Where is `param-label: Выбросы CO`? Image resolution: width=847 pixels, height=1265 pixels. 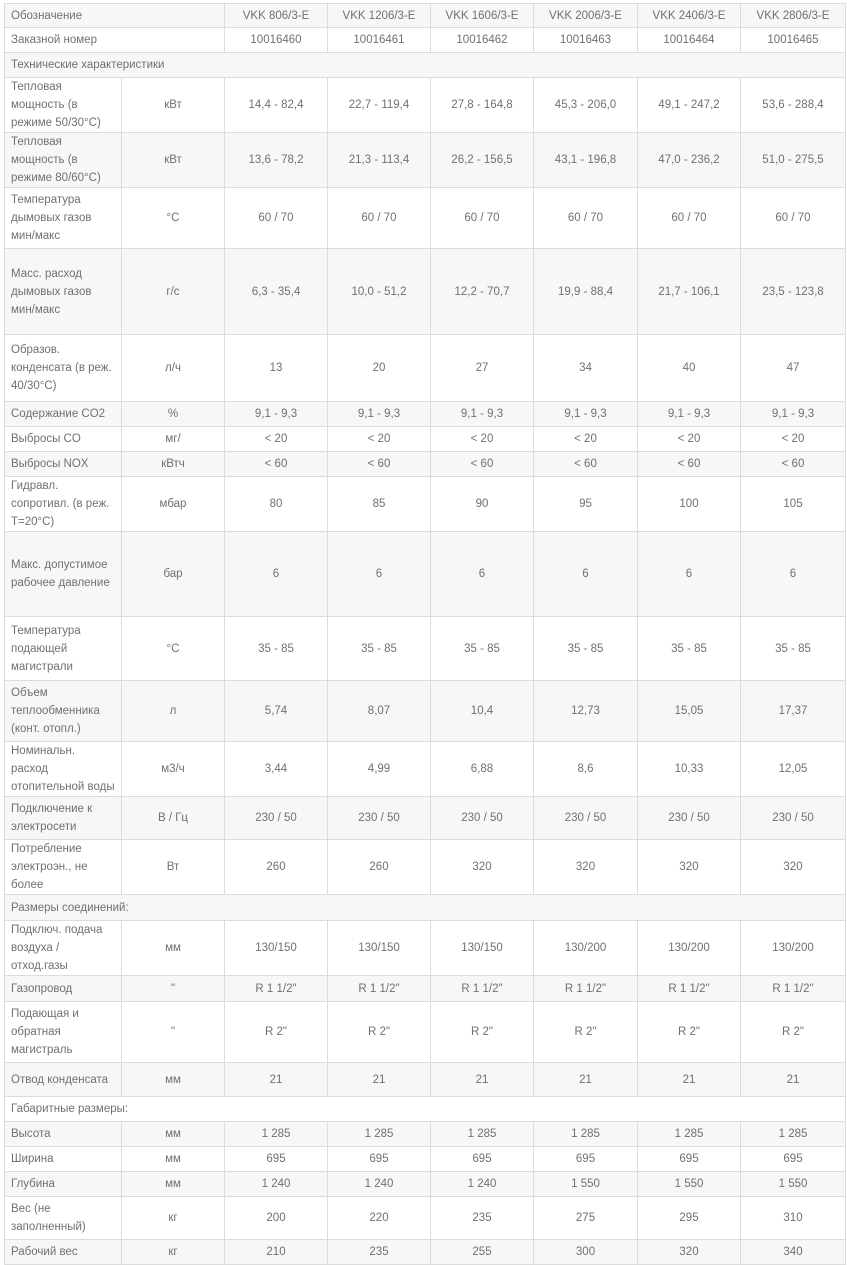 param-label: Выбросы CO is located at coordinates (63, 439).